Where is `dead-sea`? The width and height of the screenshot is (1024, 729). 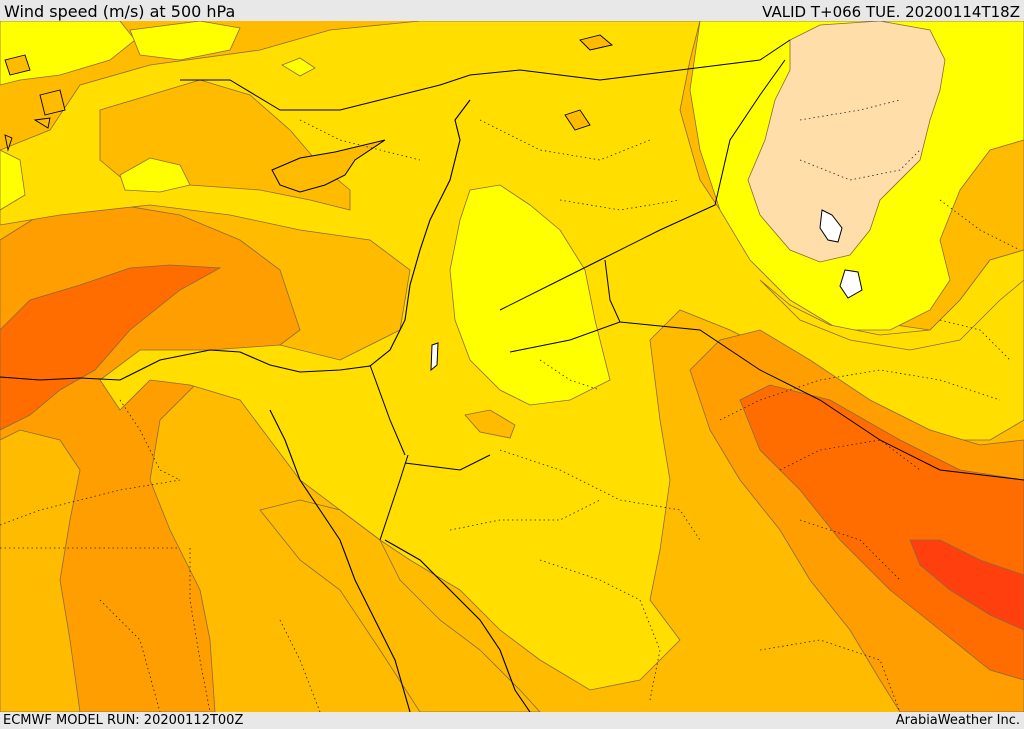 dead-sea is located at coordinates (434, 357).